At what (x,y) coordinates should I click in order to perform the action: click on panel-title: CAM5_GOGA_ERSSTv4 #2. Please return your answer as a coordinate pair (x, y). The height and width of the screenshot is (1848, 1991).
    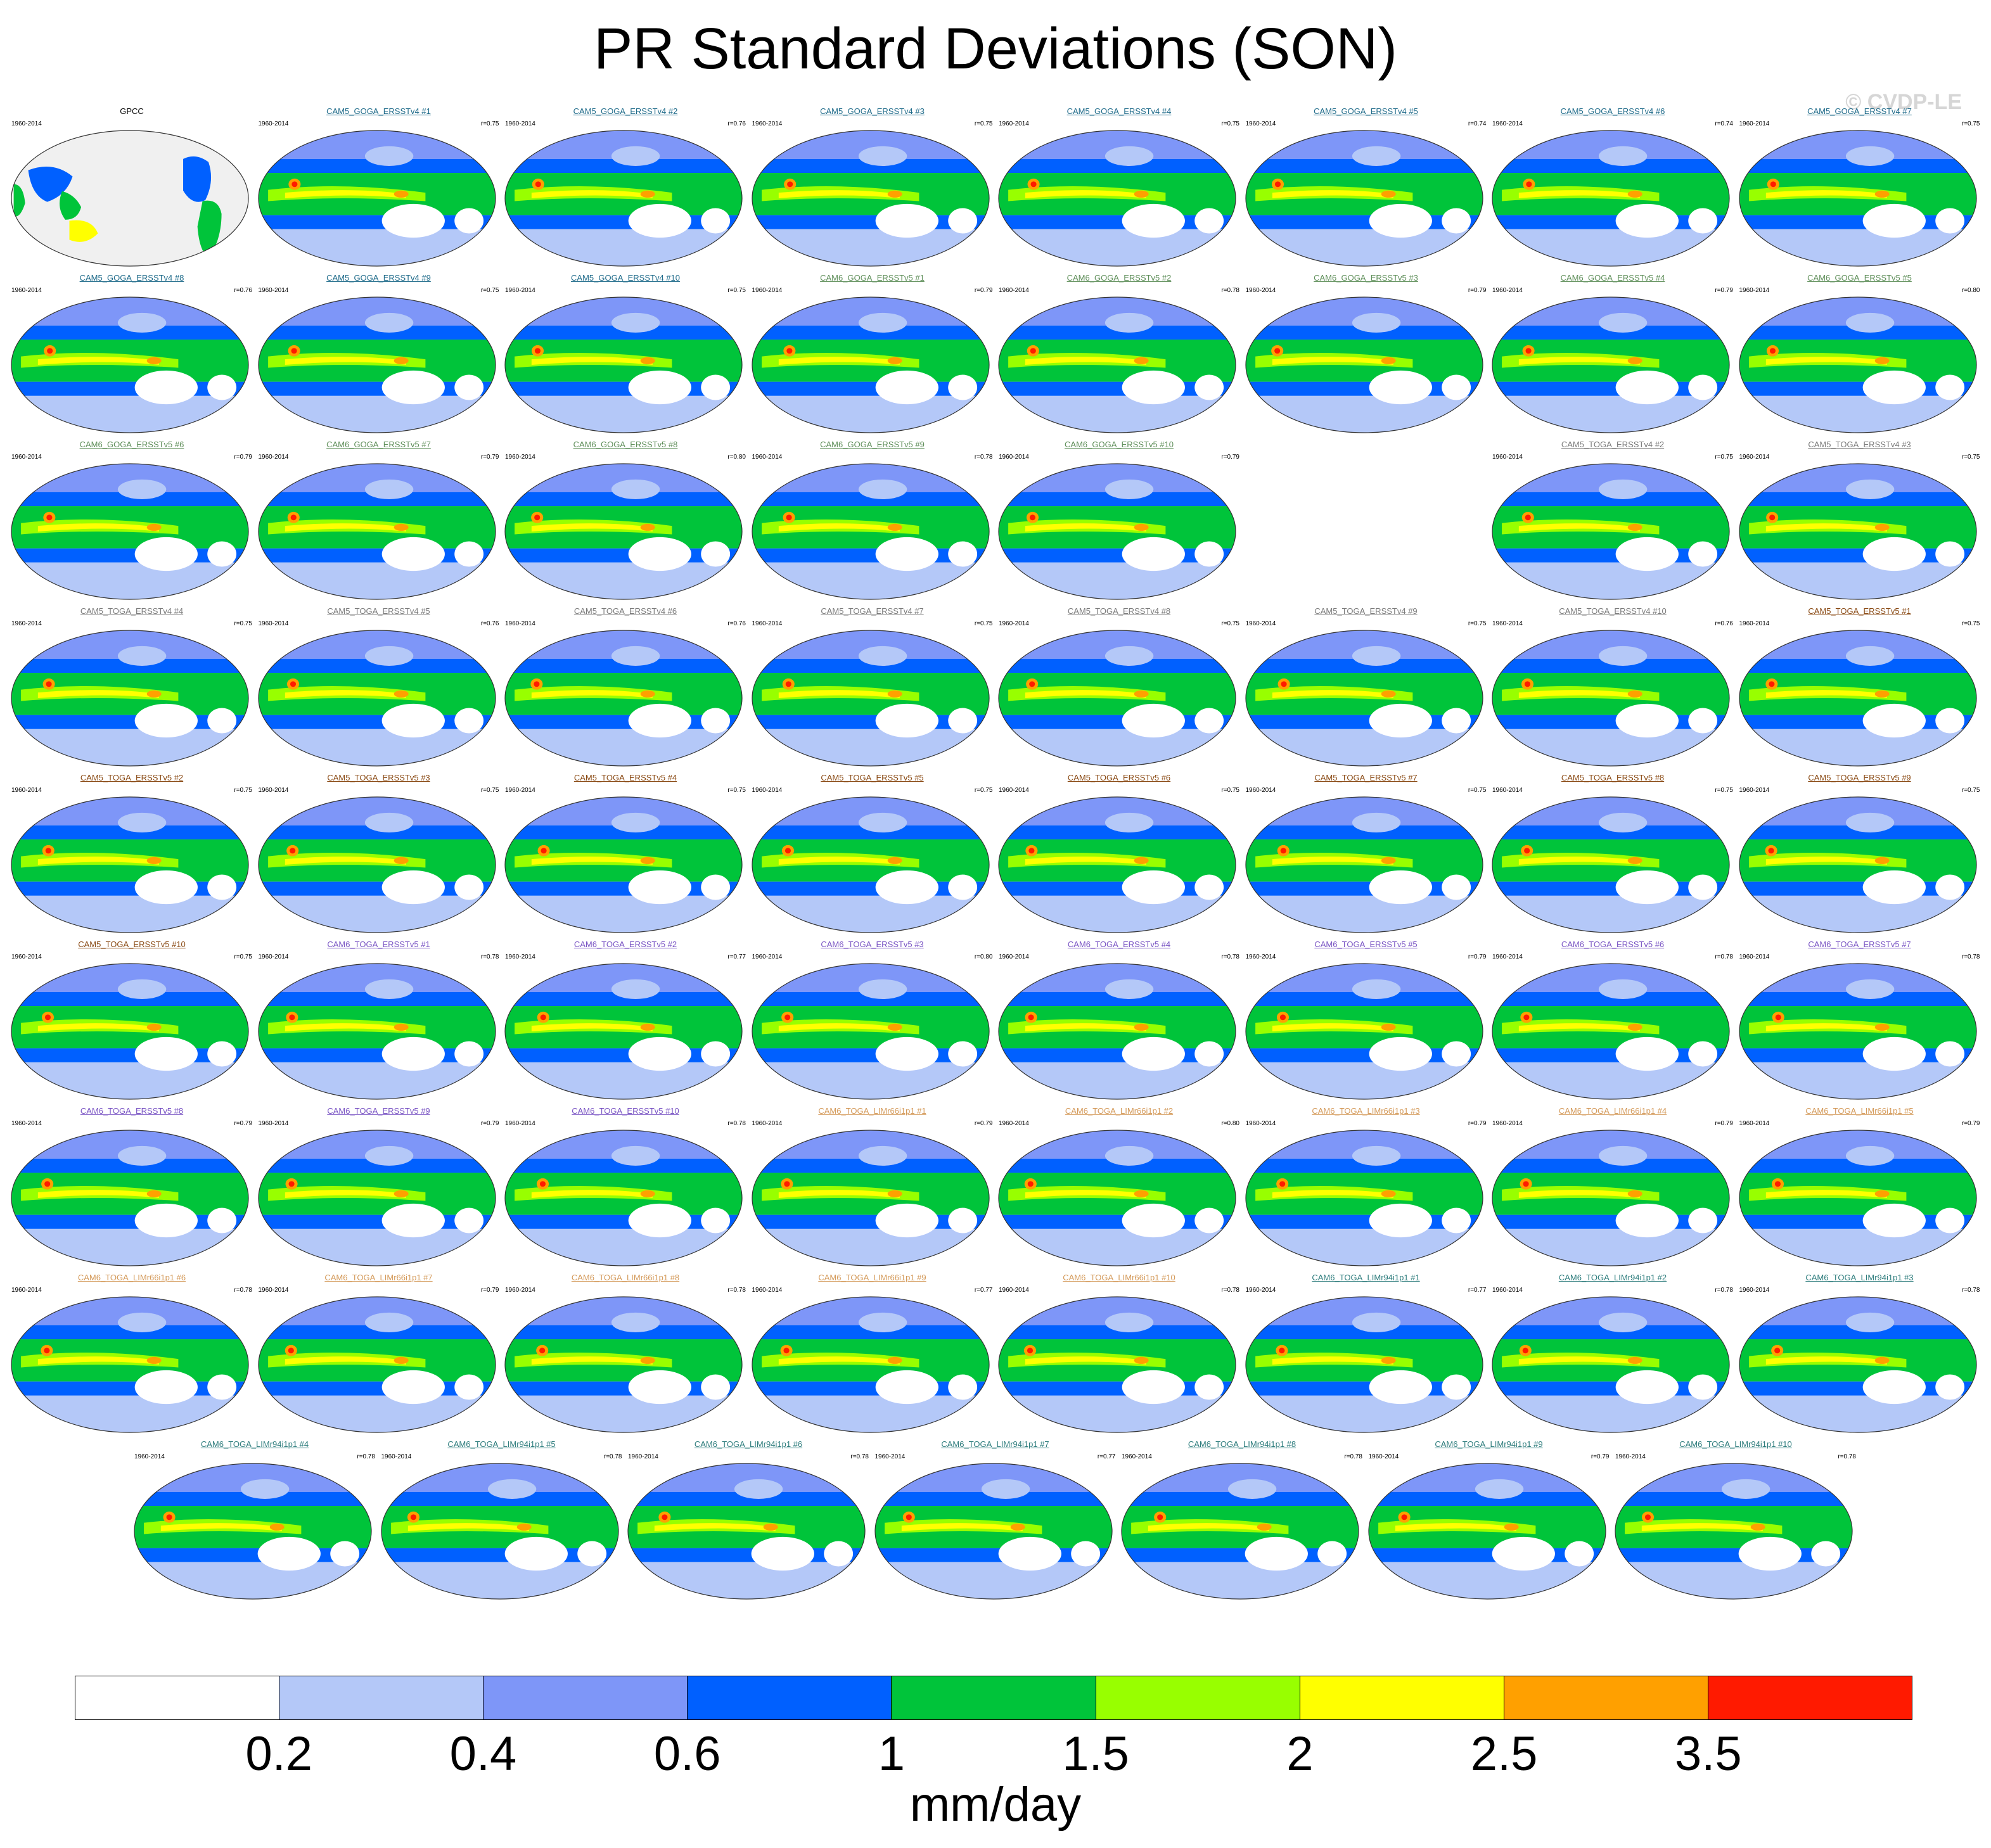
    Looking at the image, I should click on (625, 111).